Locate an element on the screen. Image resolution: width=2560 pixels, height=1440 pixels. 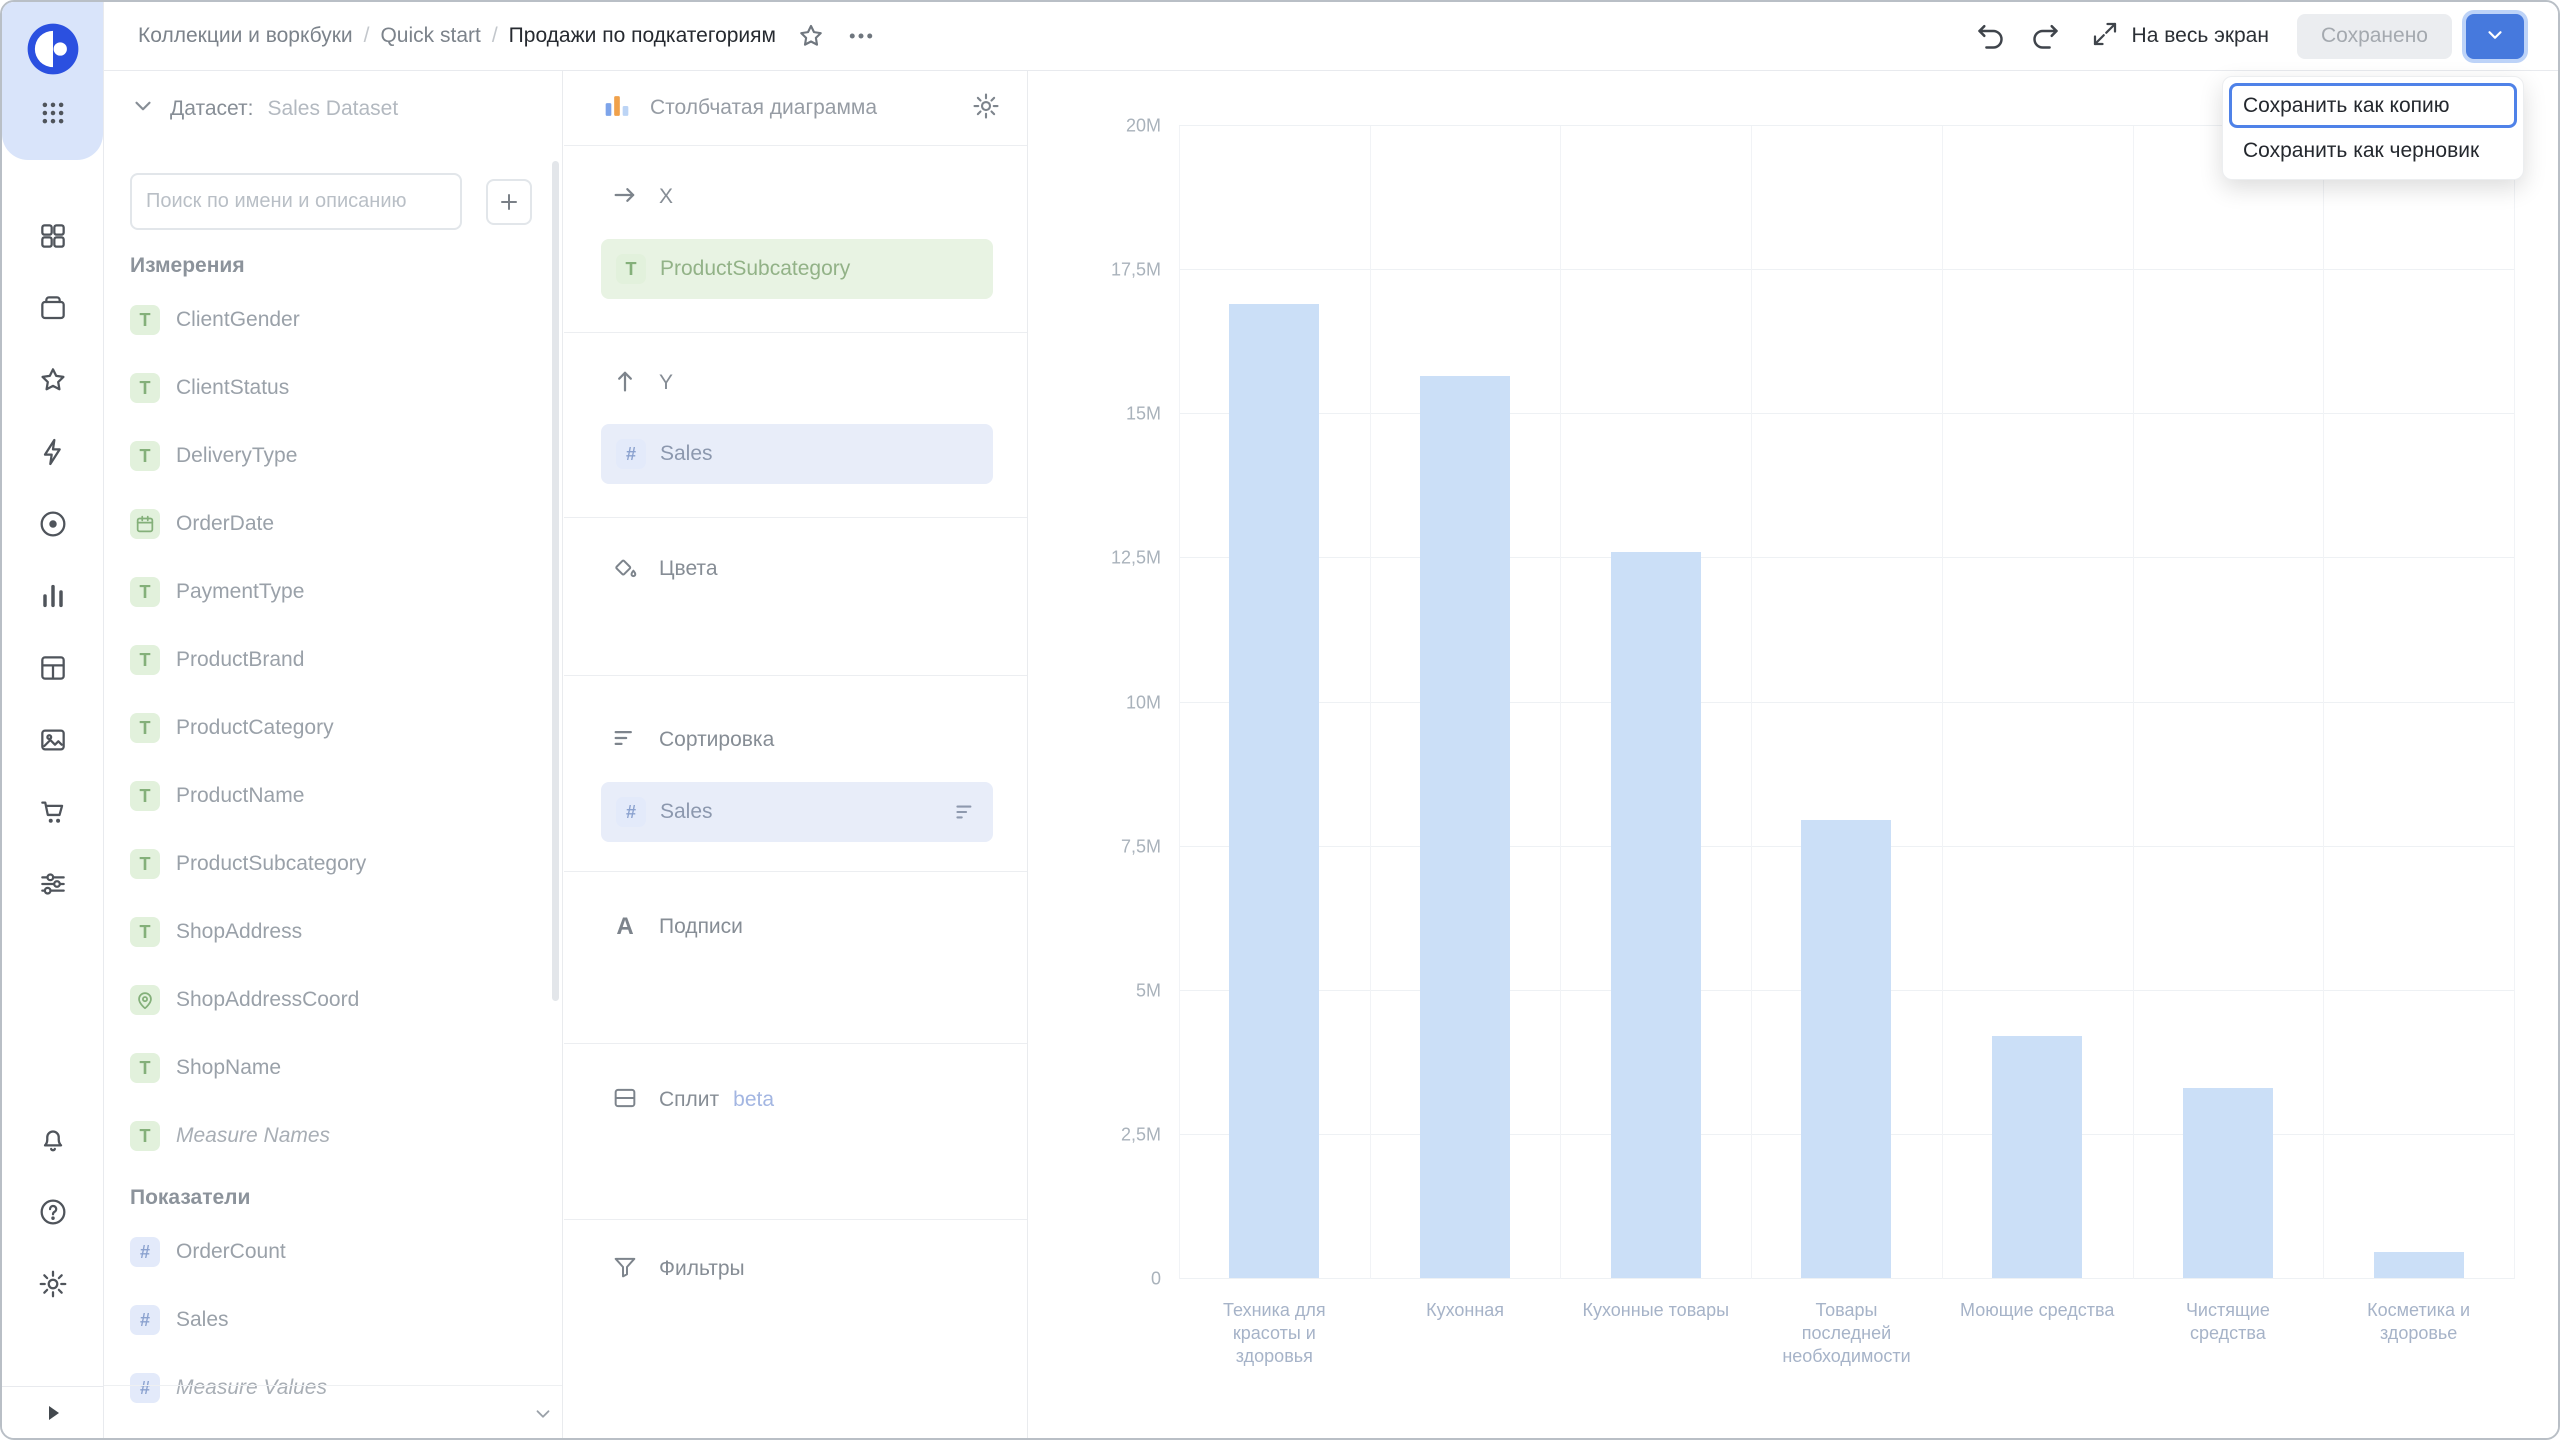
favorites-star-icon is located at coordinates (53, 380).